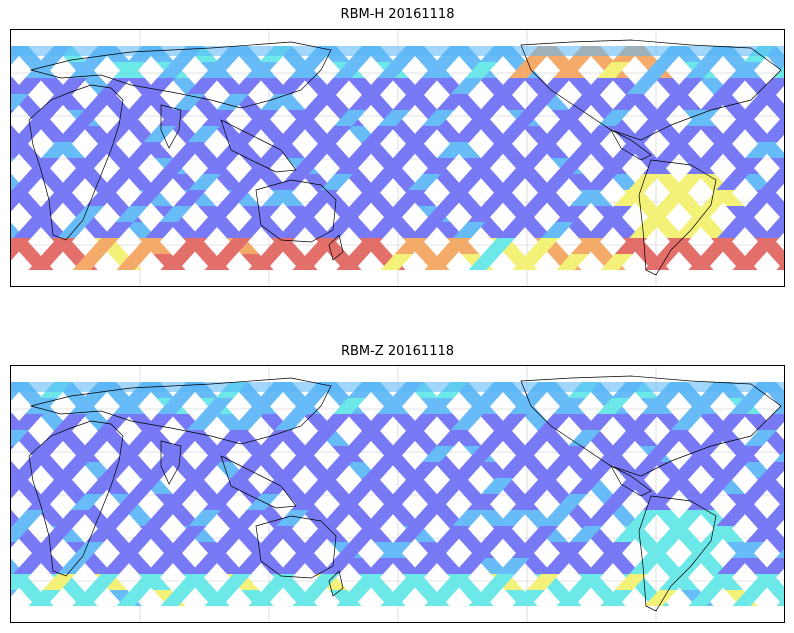 The height and width of the screenshot is (633, 794). I want to click on panel-top-title: RBM-H 20161118, so click(397, 14).